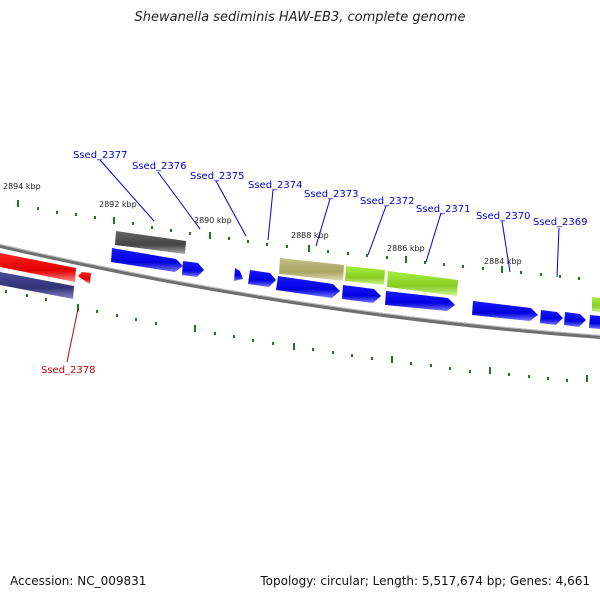 This screenshot has width=600, height=600. Describe the element at coordinates (84, 278) in the screenshot. I see `gene-arrow-red-small` at that location.